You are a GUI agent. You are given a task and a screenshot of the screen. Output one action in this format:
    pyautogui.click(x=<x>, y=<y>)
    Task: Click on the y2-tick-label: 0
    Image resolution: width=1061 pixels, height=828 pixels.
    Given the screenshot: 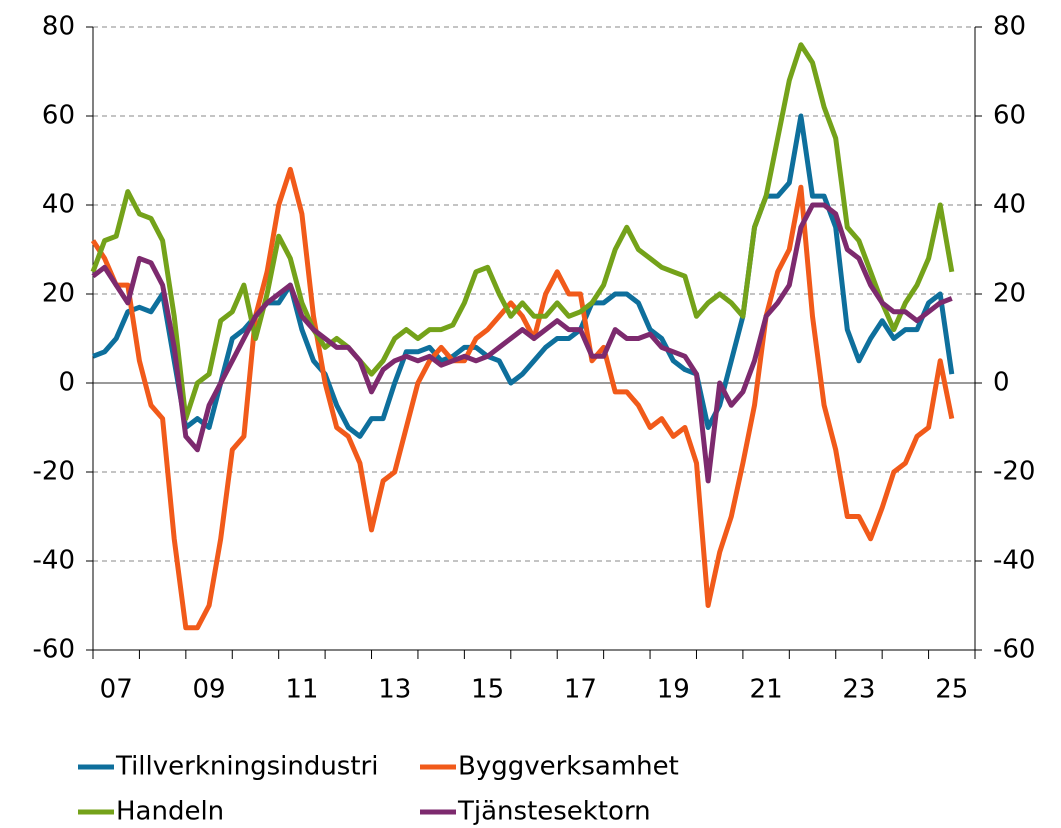 What is the action you would take?
    pyautogui.click(x=1001, y=383)
    